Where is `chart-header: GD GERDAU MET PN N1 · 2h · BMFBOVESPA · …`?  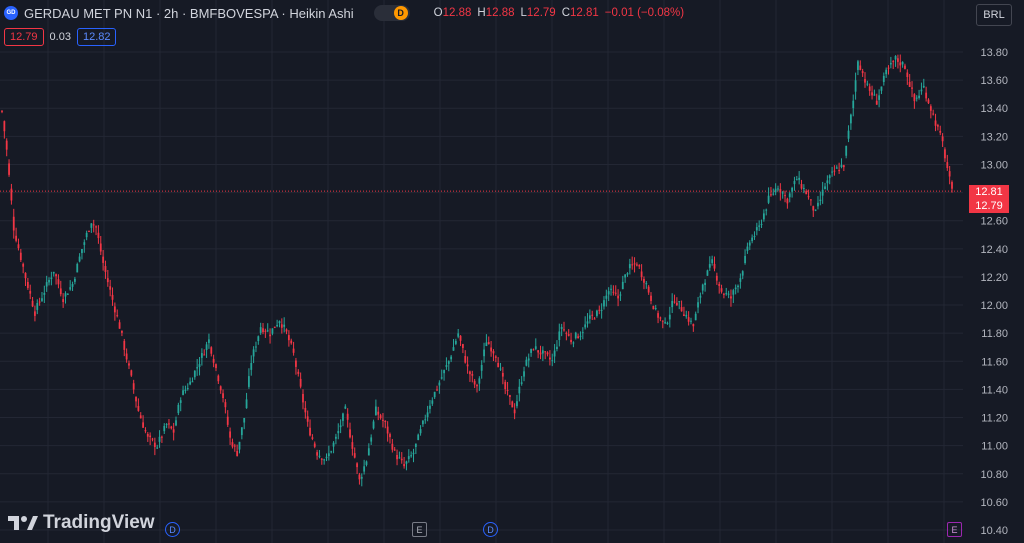 chart-header: GD GERDAU MET PN N1 · 2h · BMFBOVESPA · … is located at coordinates (344, 13).